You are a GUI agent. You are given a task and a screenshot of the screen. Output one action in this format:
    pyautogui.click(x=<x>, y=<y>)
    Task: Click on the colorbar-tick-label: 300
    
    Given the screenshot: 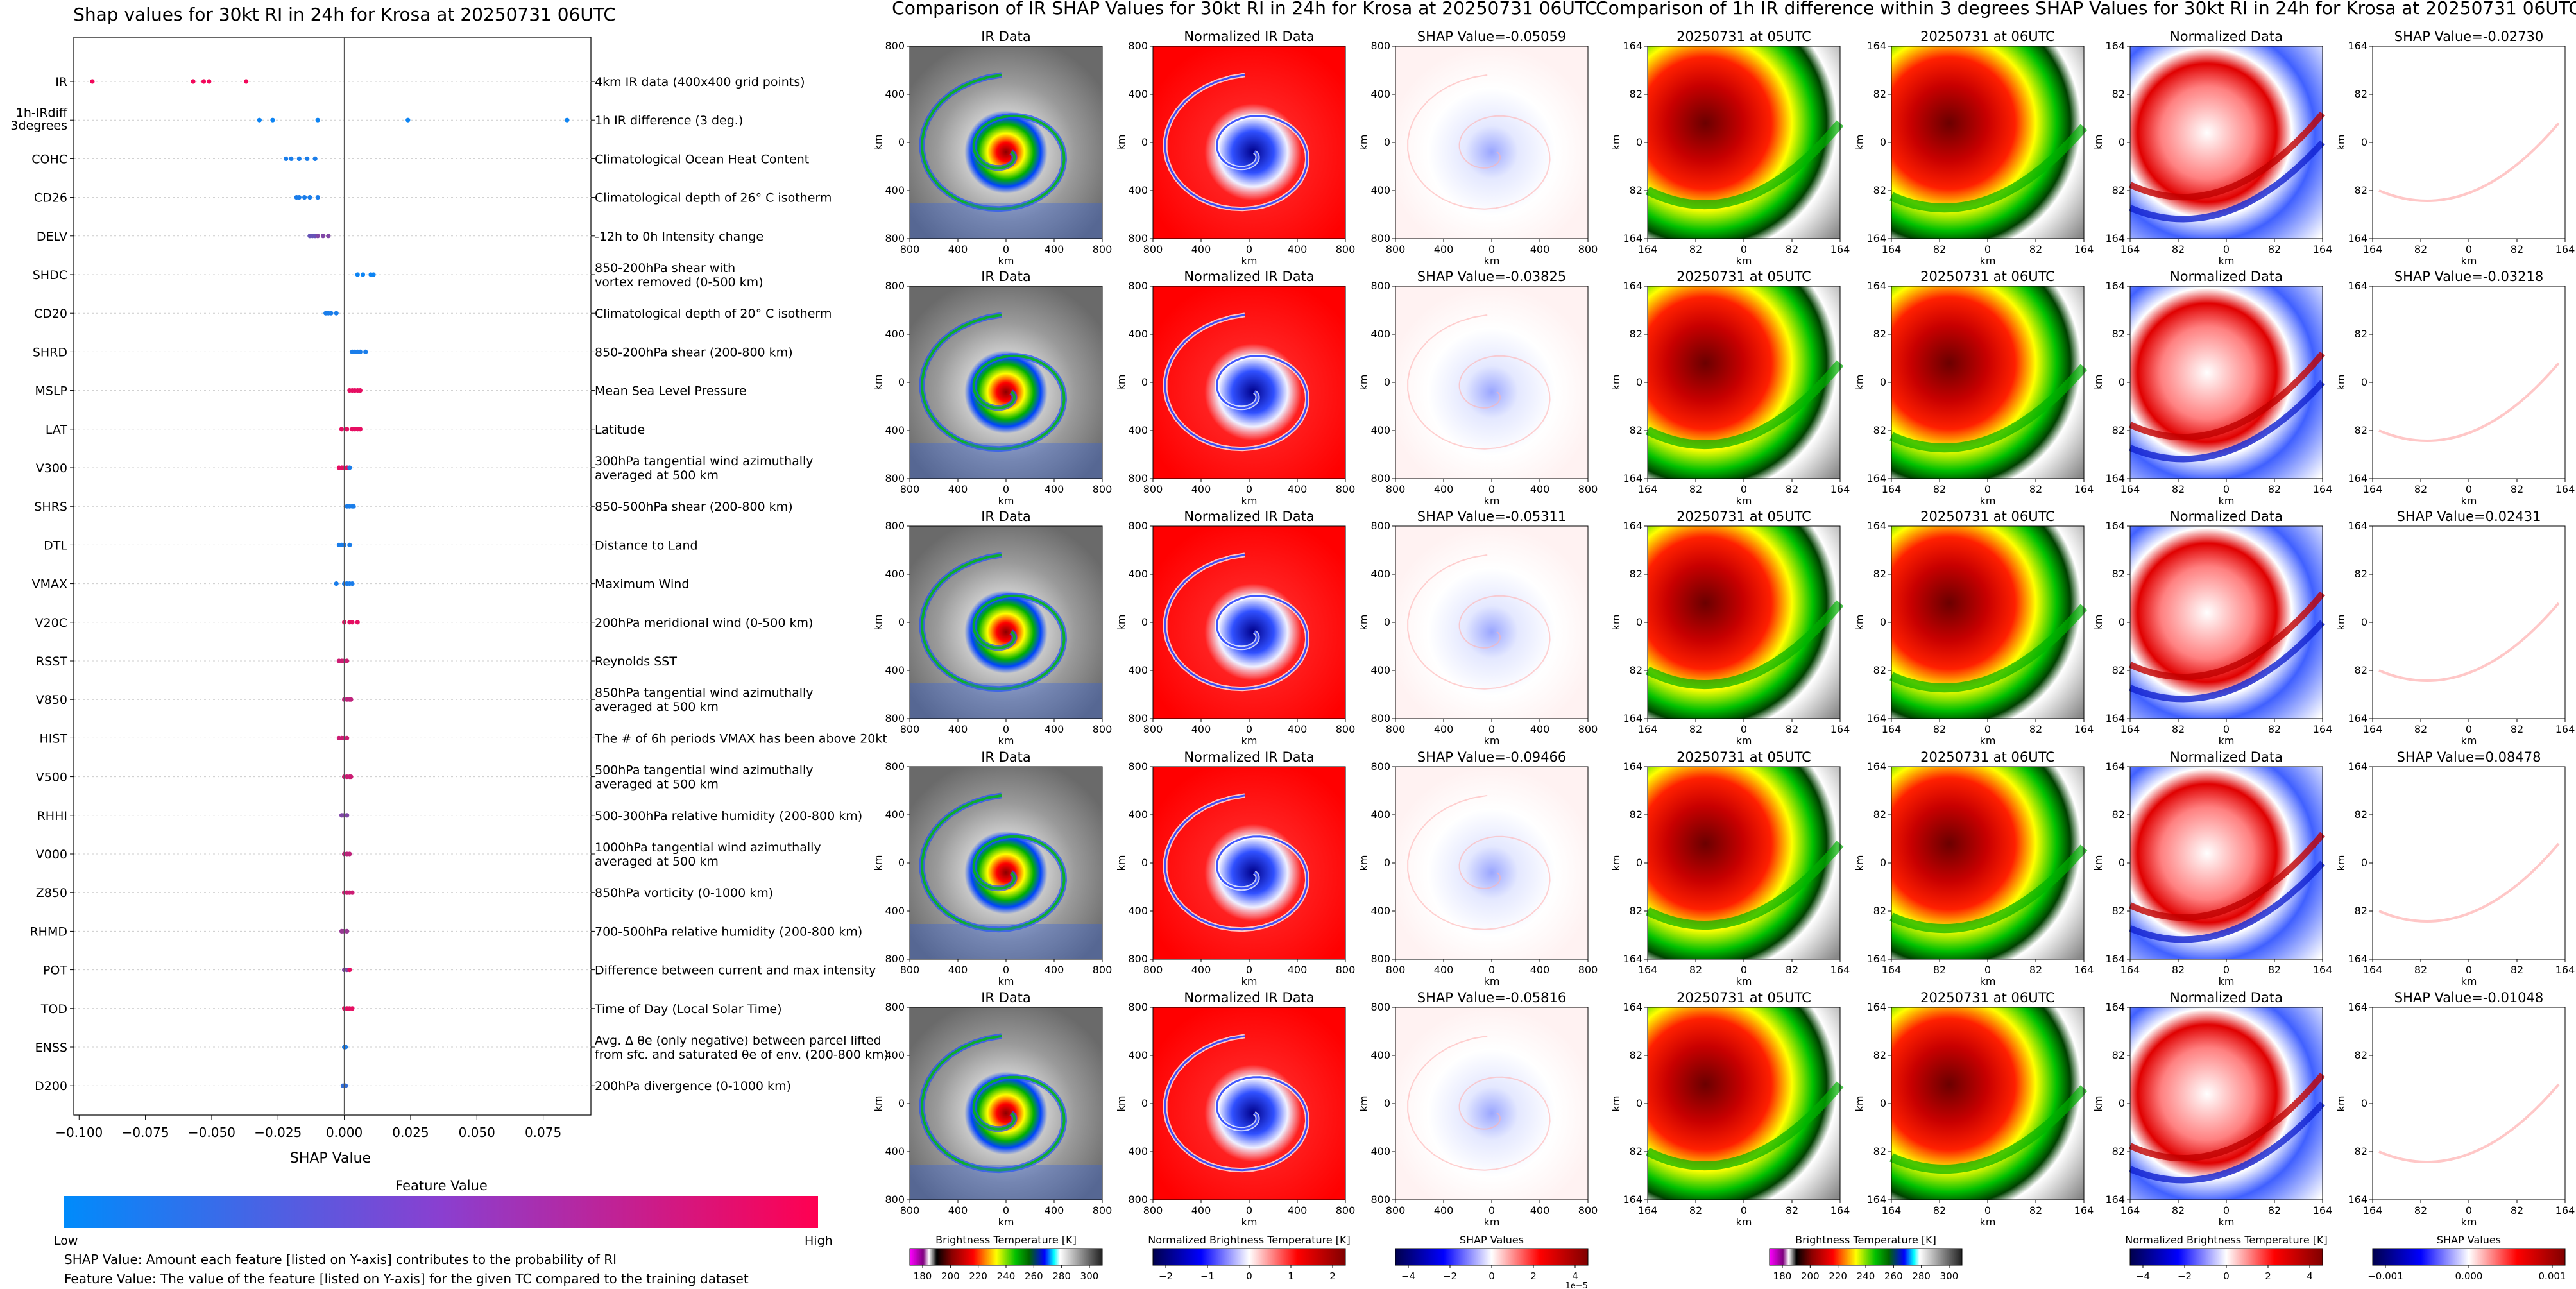 What is the action you would take?
    pyautogui.click(x=1949, y=1276)
    